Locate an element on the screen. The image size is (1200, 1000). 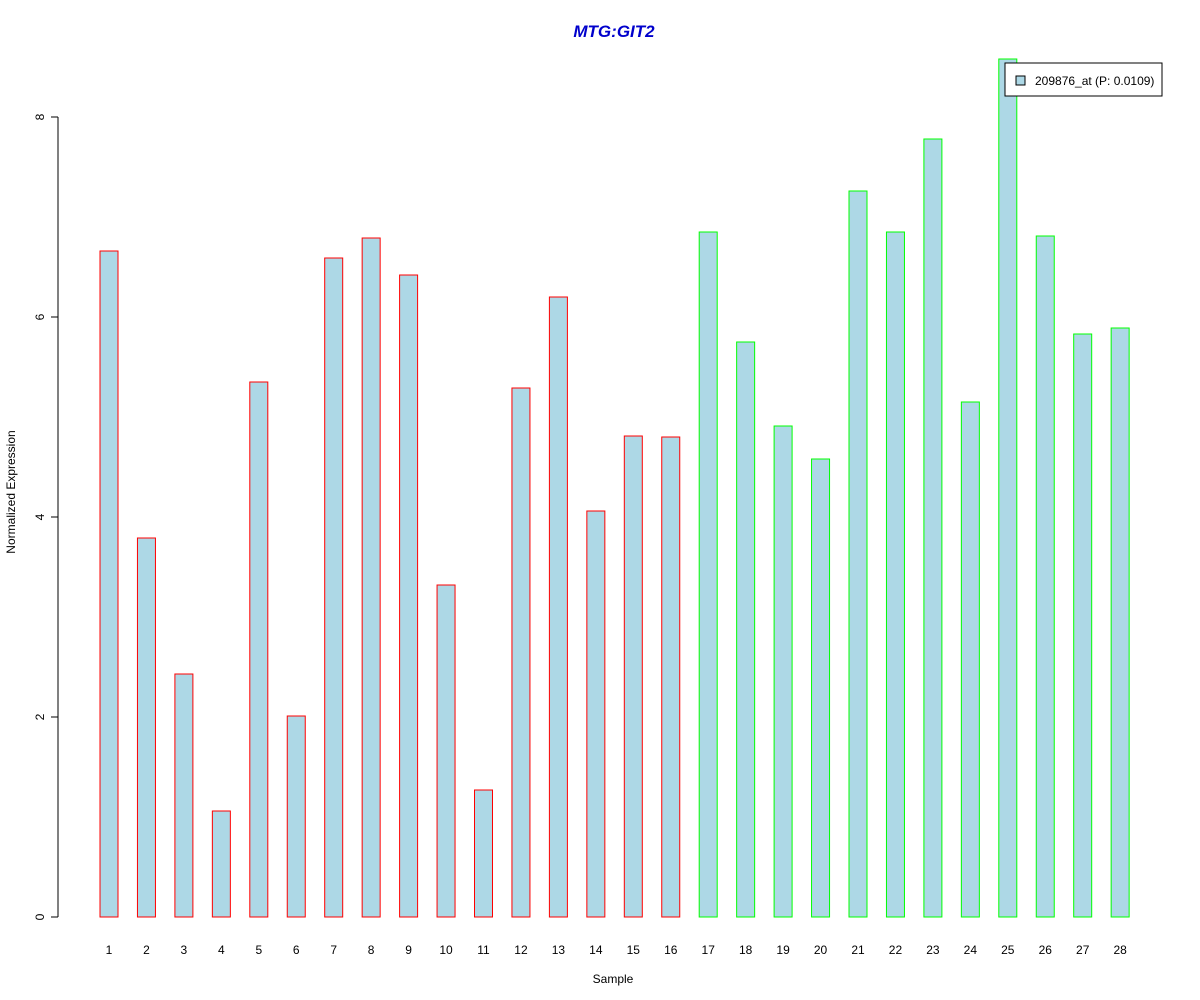
x-tick-label: 11 is located at coordinates (483, 950).